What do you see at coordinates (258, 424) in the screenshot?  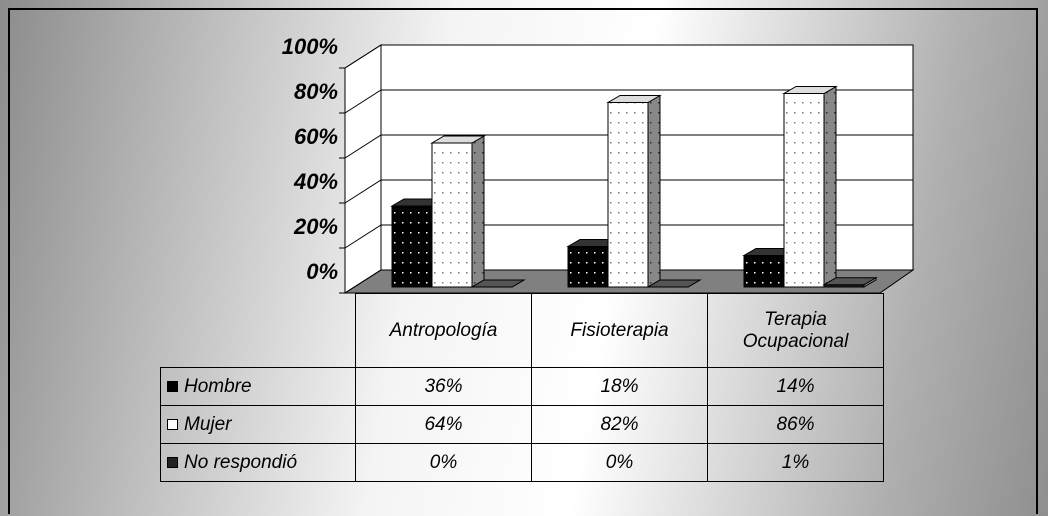 I see `legend-entry: Mujer` at bounding box center [258, 424].